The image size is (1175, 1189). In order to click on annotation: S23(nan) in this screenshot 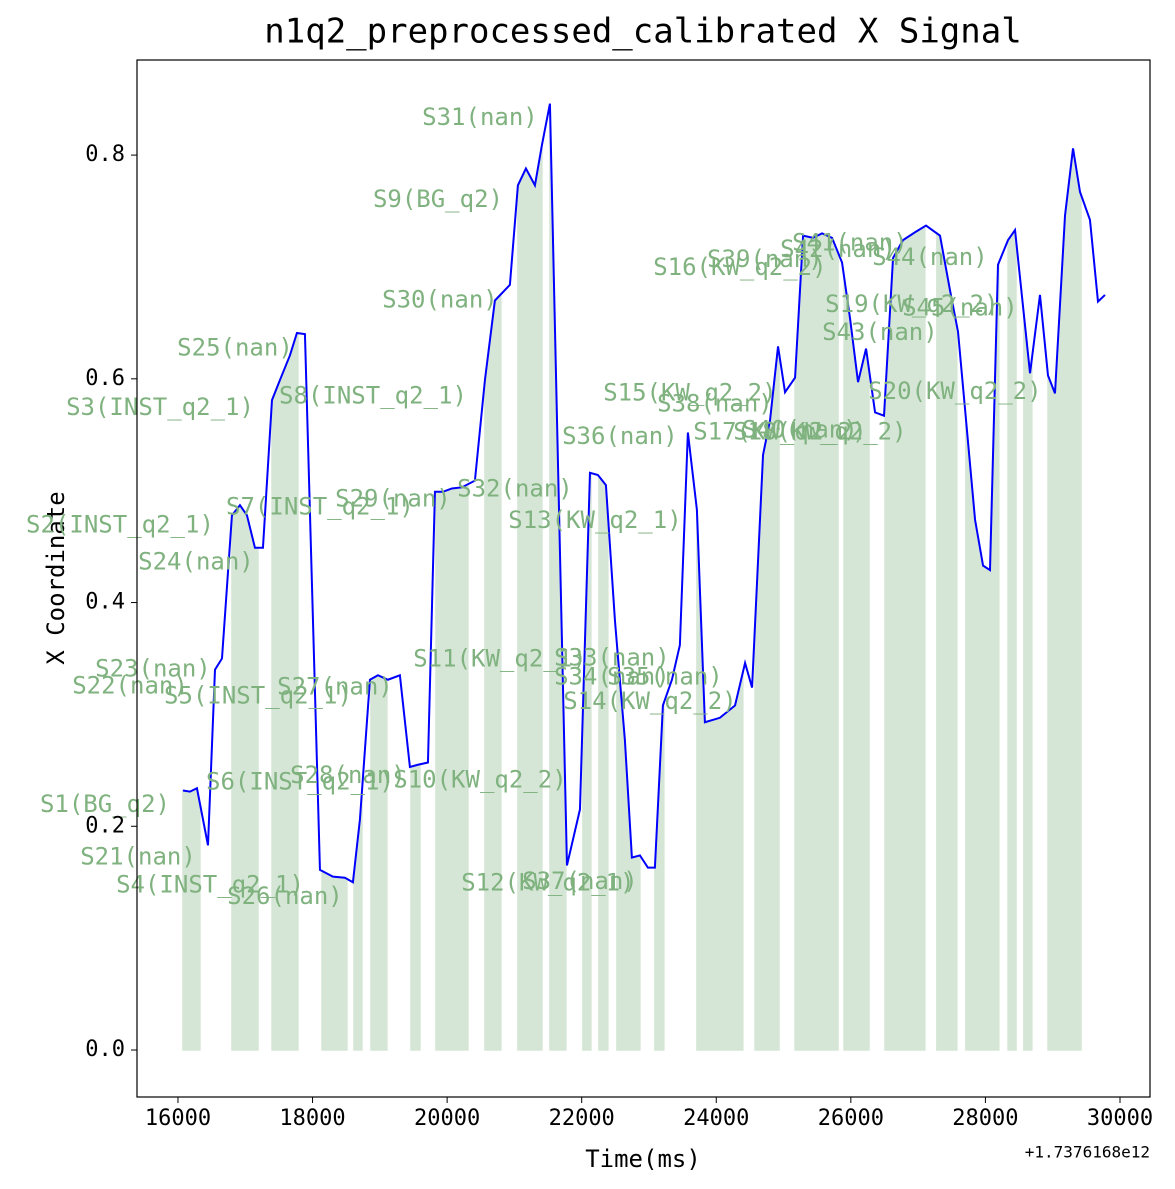, I will do `click(153, 669)`.